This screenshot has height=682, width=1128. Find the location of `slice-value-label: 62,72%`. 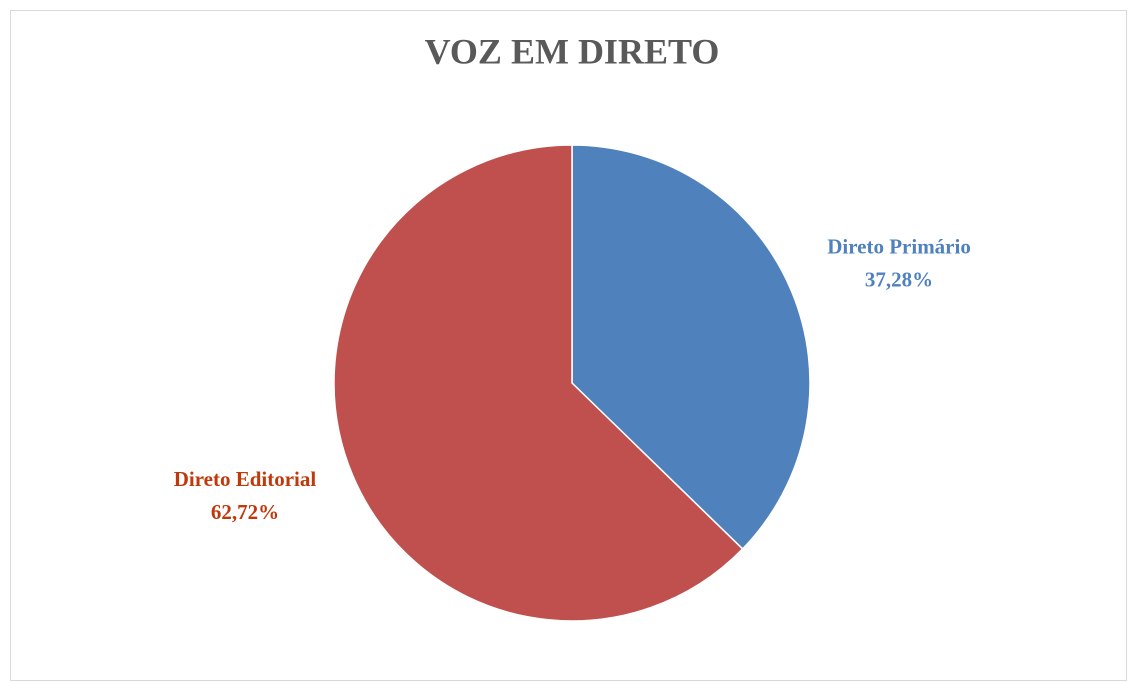

slice-value-label: 62,72% is located at coordinates (245, 512).